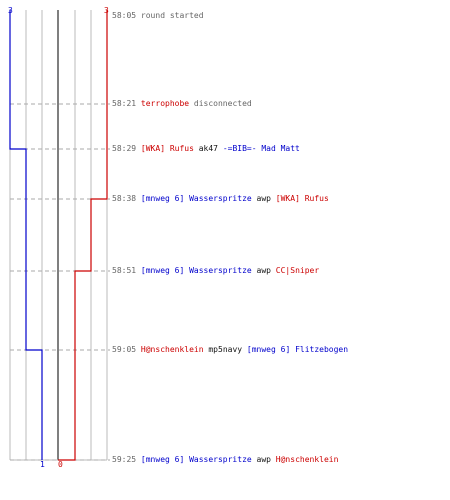 The image size is (450, 500). I want to click on red-team-line, so click(83, 235).